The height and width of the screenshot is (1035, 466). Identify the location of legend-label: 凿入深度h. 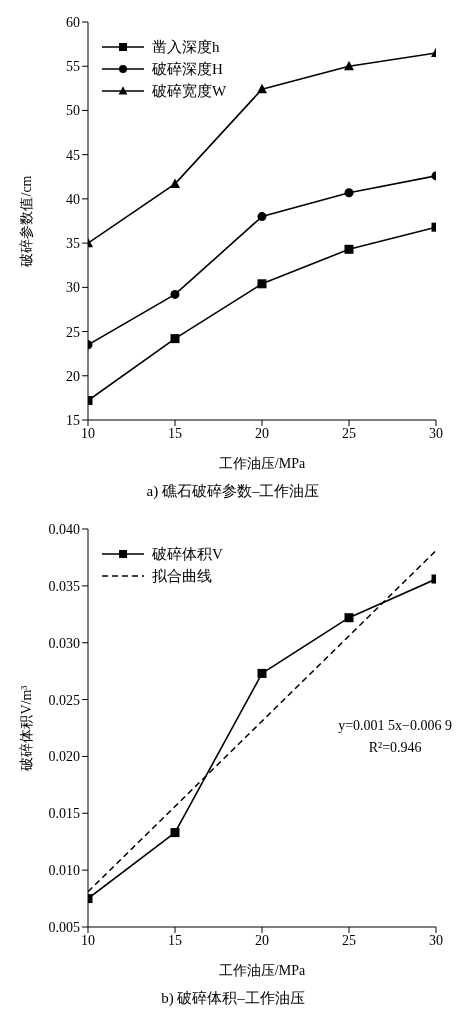
(186, 47).